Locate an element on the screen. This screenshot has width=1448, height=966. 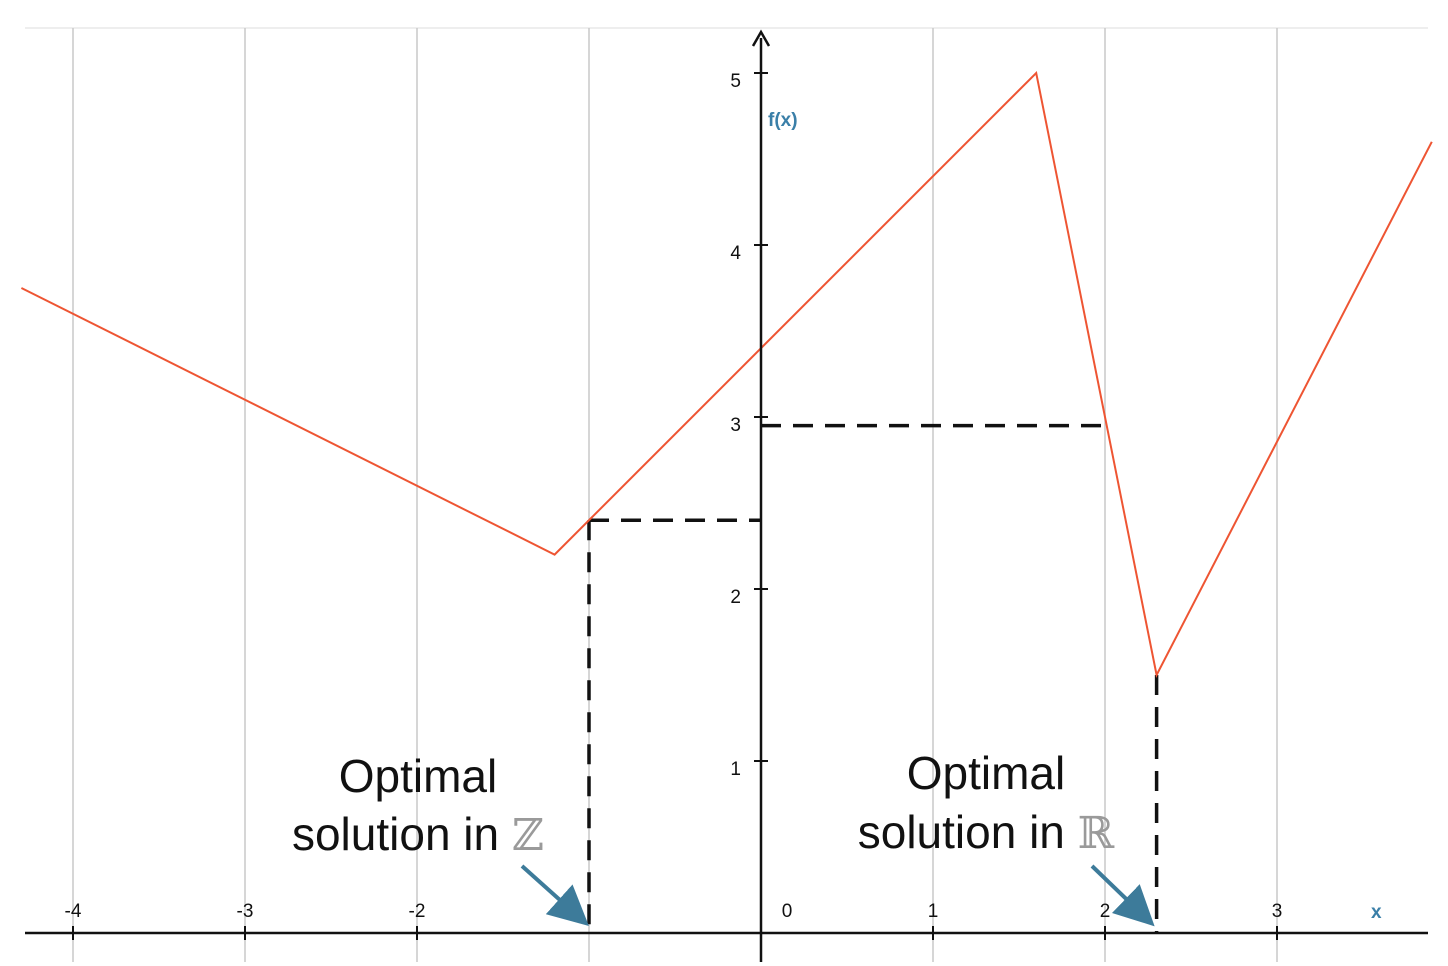
x-tick-label: 0 is located at coordinates (787, 911).